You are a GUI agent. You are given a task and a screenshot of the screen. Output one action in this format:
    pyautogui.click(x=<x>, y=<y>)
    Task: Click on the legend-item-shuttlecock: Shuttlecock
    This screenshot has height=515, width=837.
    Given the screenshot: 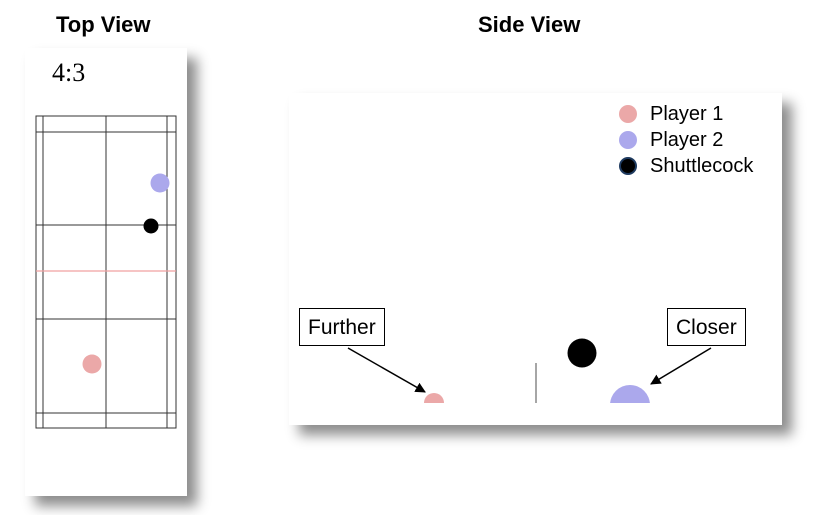 What is the action you would take?
    pyautogui.click(x=686, y=166)
    